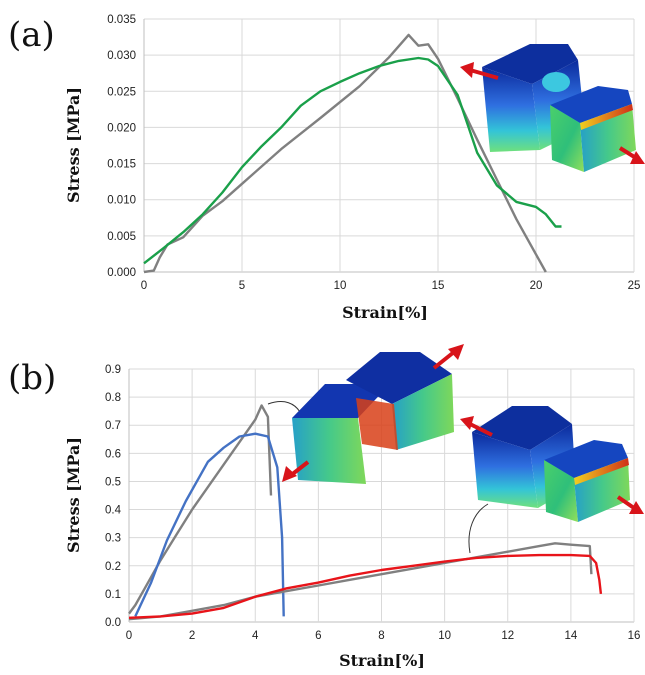 The width and height of the screenshot is (645, 675). What do you see at coordinates (289, 474) in the screenshot?
I see `arrow-down-left-head-icon` at bounding box center [289, 474].